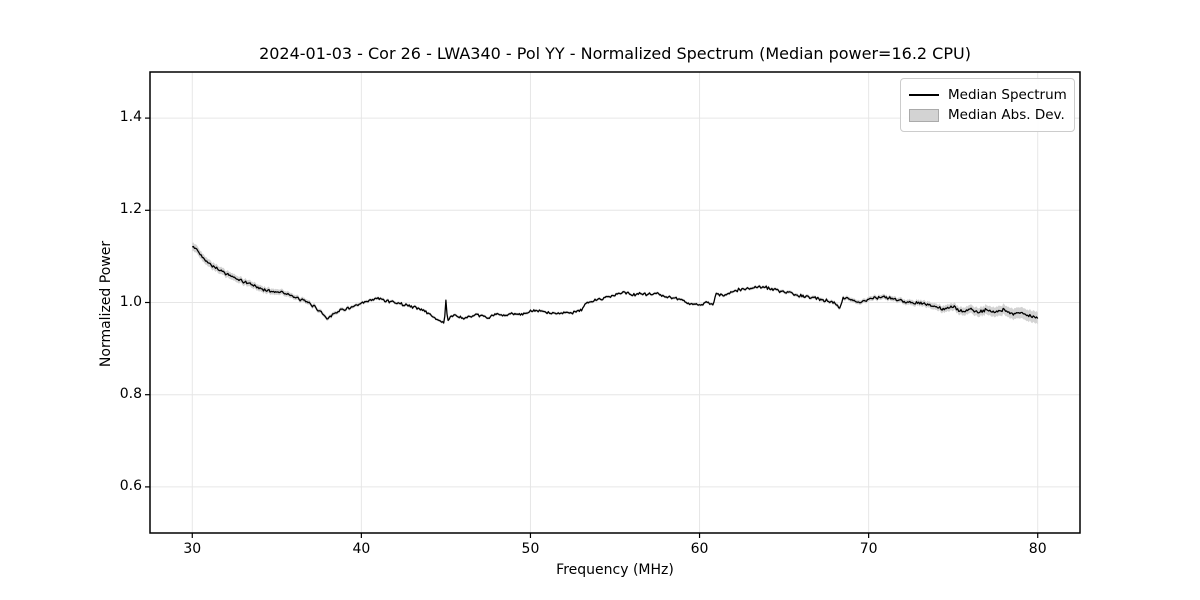  What do you see at coordinates (699, 549) in the screenshot?
I see `x-tick-label: 60` at bounding box center [699, 549].